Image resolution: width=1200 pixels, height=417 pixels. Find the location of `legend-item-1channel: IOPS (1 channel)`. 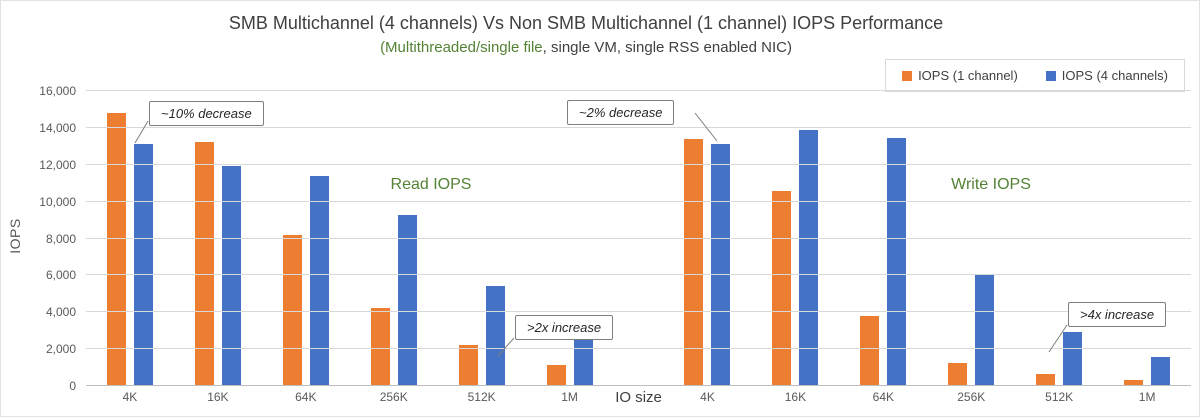

legend-item-1channel: IOPS (1 channel) is located at coordinates (960, 75).